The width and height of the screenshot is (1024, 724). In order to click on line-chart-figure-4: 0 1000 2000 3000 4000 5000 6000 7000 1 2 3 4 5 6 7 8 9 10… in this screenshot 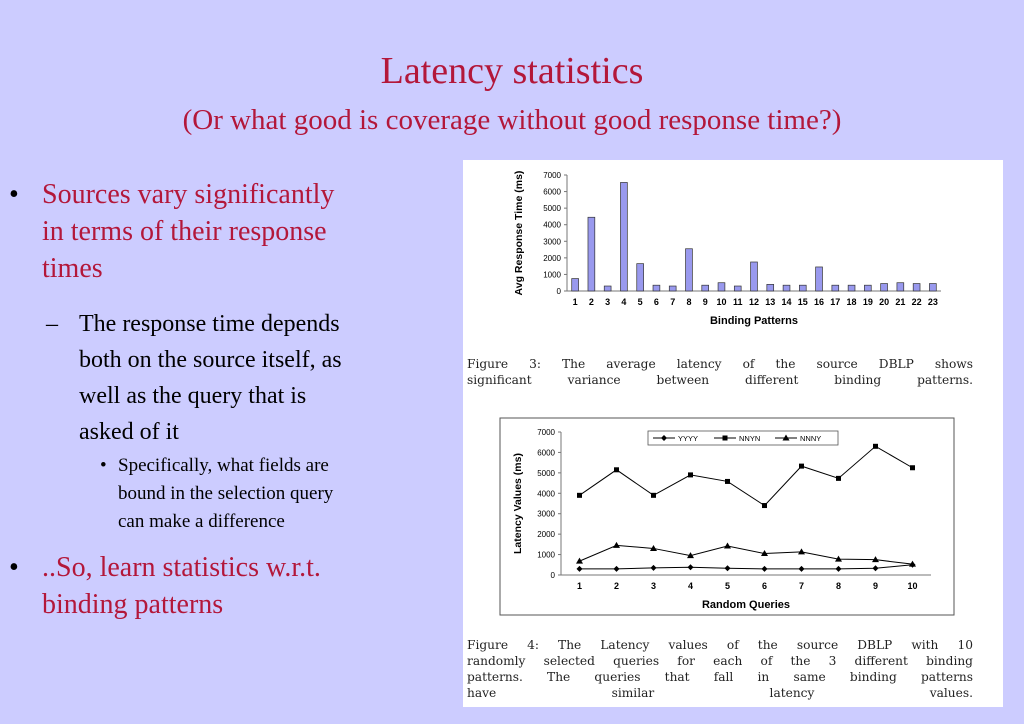, I will do `click(727, 516)`.